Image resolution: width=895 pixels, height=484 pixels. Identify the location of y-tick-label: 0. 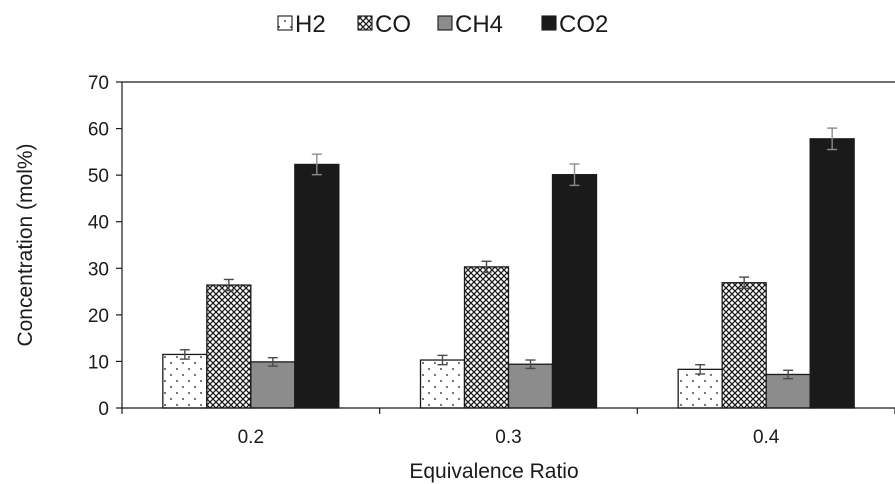
(103, 409).